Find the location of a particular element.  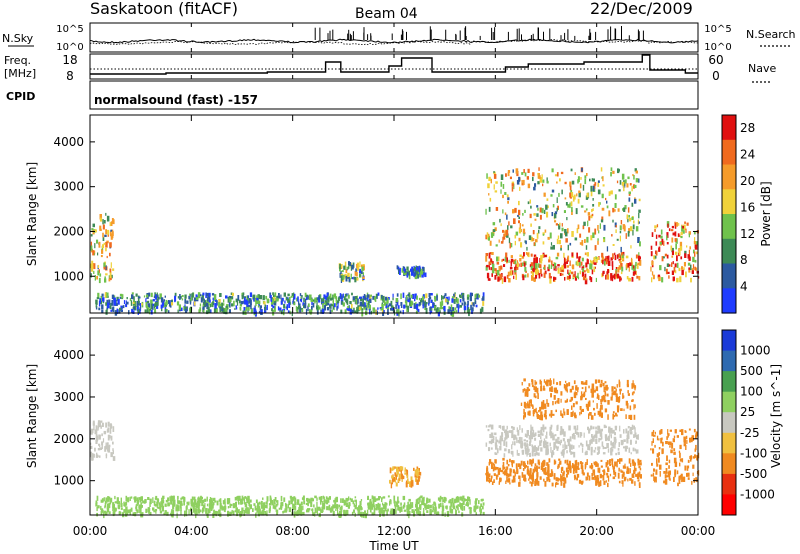

colorbar-segment is located at coordinates (729, 152).